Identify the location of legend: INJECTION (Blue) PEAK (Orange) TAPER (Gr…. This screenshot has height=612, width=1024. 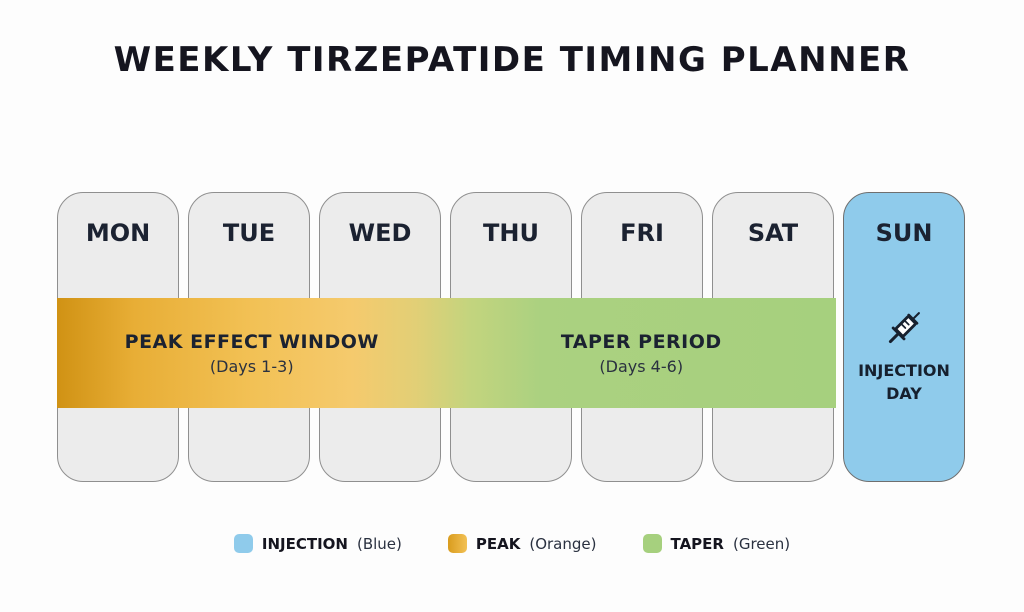
(512, 543).